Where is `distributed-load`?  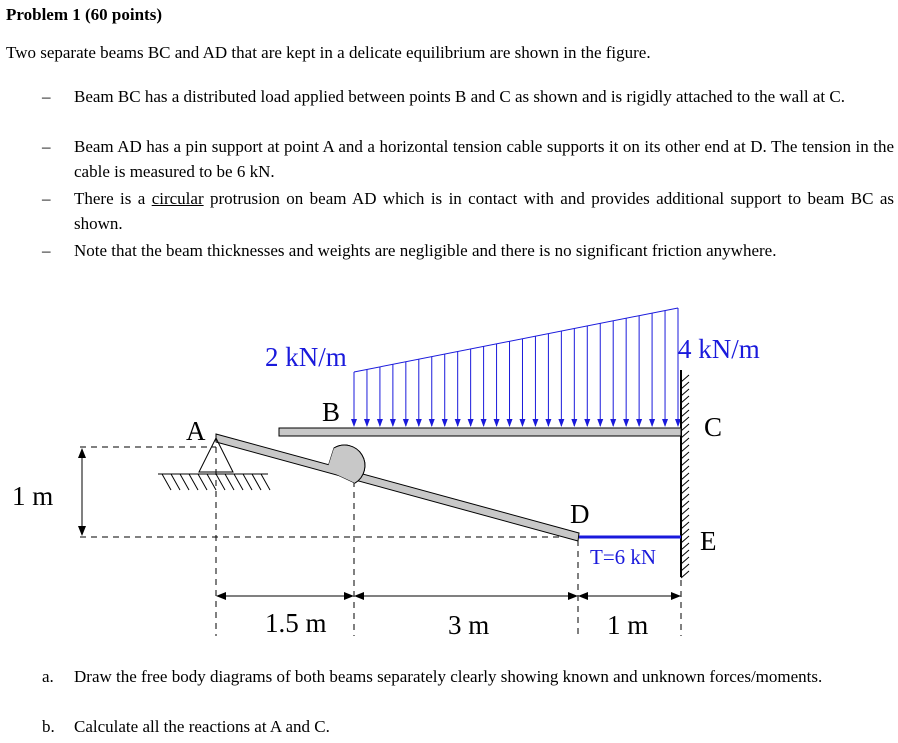
distributed-load is located at coordinates (516, 367).